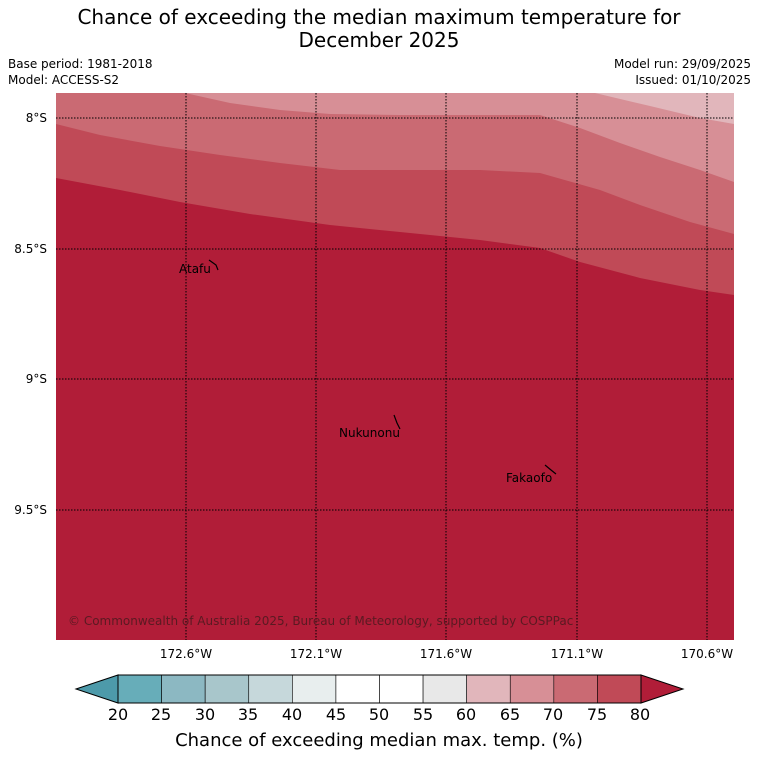  What do you see at coordinates (336, 714) in the screenshot?
I see `colorbar-tick-45: 45` at bounding box center [336, 714].